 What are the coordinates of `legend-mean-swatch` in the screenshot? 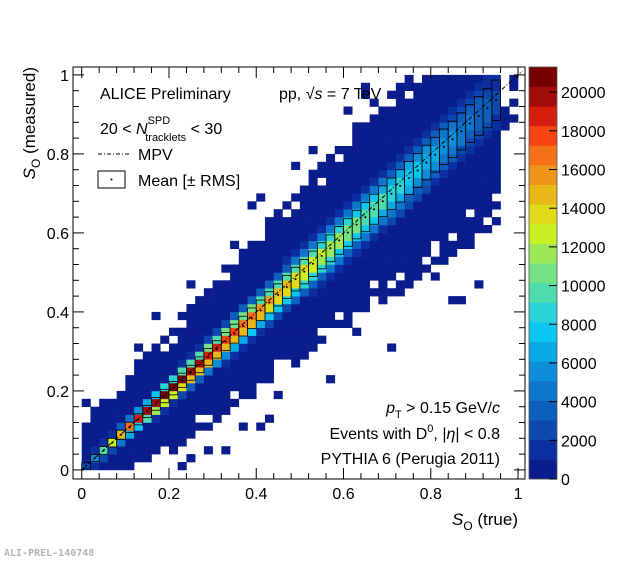 It's located at (111, 179).